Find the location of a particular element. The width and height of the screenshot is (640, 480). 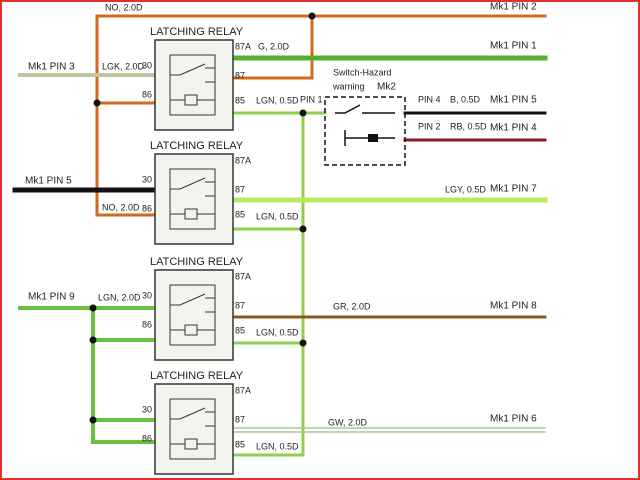

wire-label: PIN 1 is located at coordinates (311, 99).